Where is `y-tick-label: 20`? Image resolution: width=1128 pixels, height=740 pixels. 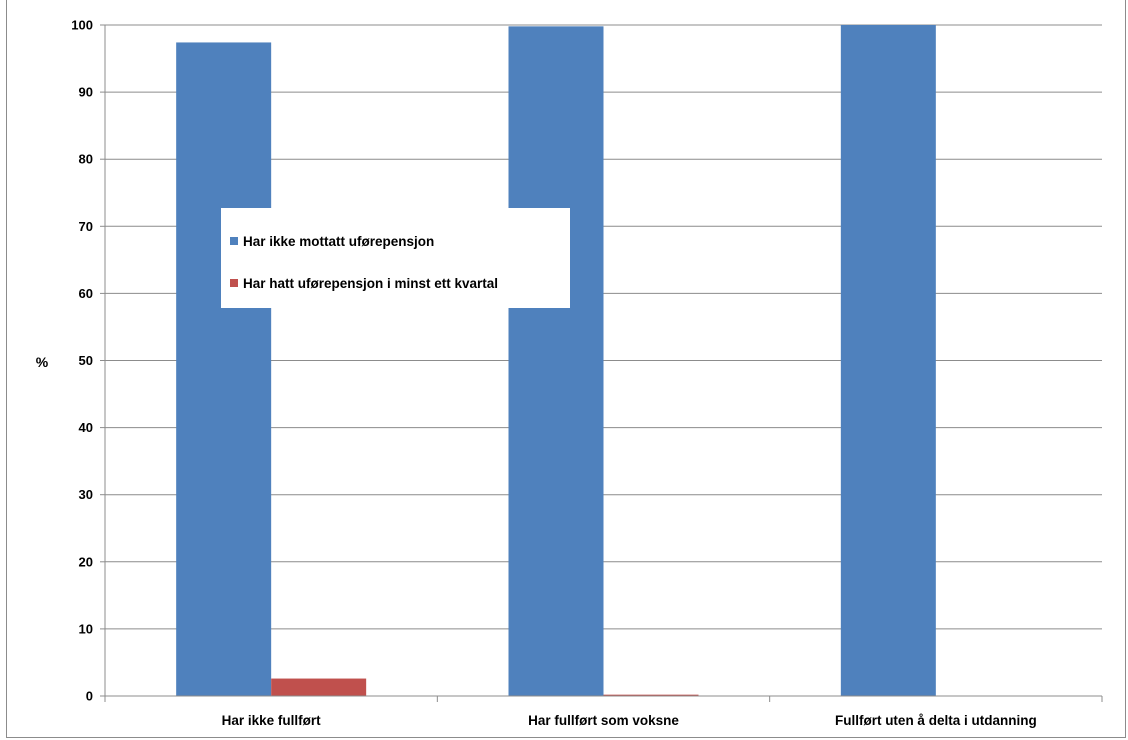 y-tick-label: 20 is located at coordinates (86, 561).